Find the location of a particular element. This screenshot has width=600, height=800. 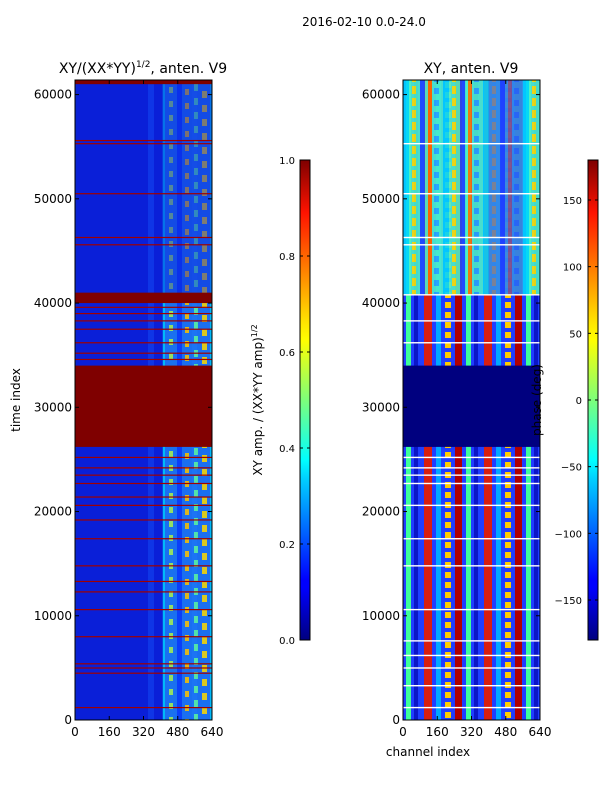

colorbar-tick-label-4: 50 is located at coordinates (575, 334).